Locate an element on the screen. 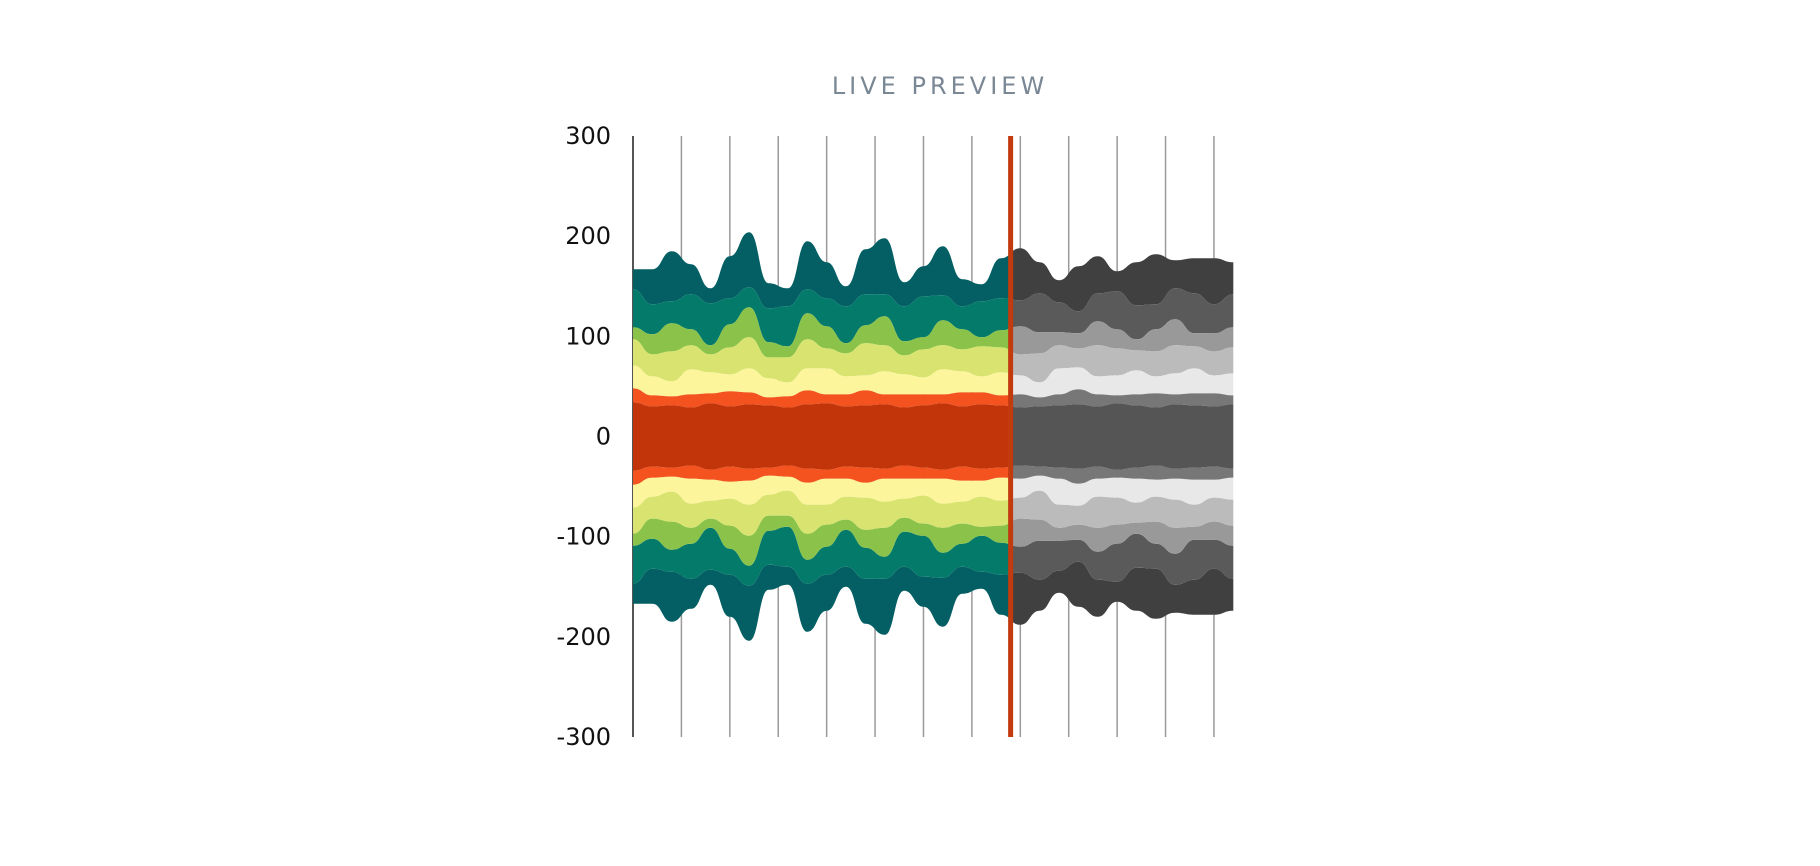 Image resolution: width=1820 pixels, height=866 pixels. y-tick-label: 200 is located at coordinates (588, 236).